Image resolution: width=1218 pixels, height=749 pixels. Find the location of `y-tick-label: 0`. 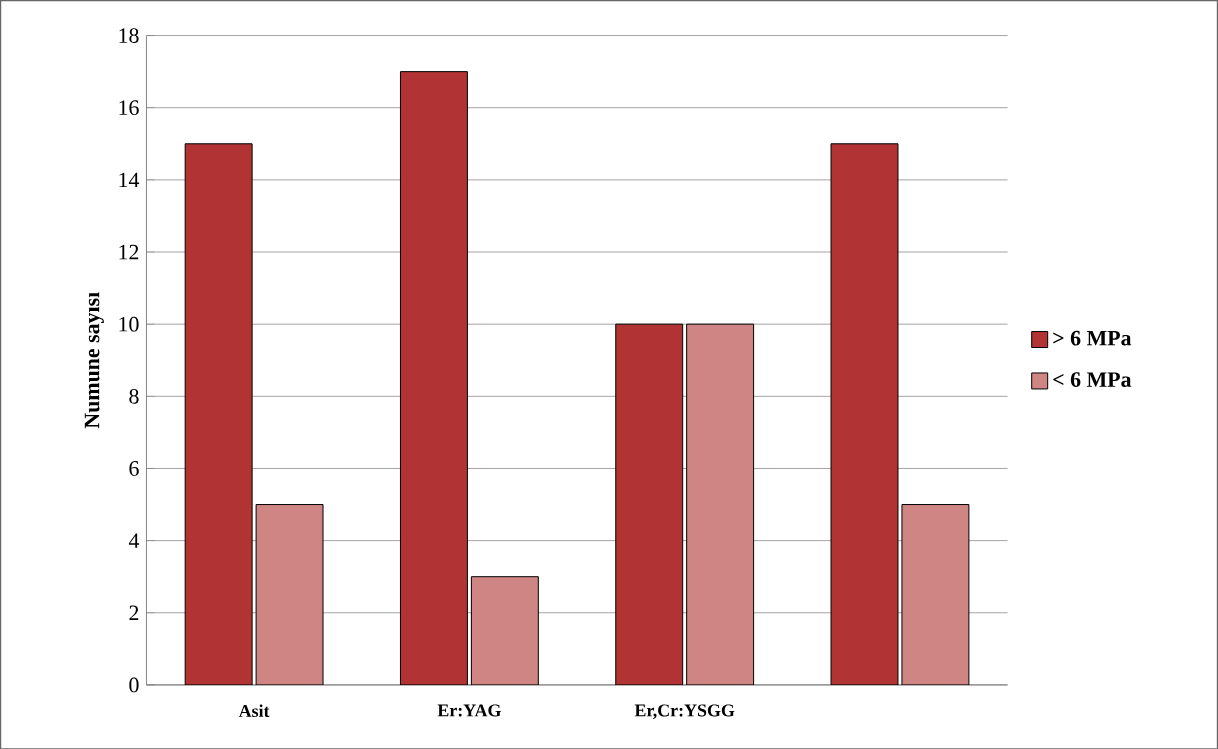

y-tick-label: 0 is located at coordinates (134, 685).